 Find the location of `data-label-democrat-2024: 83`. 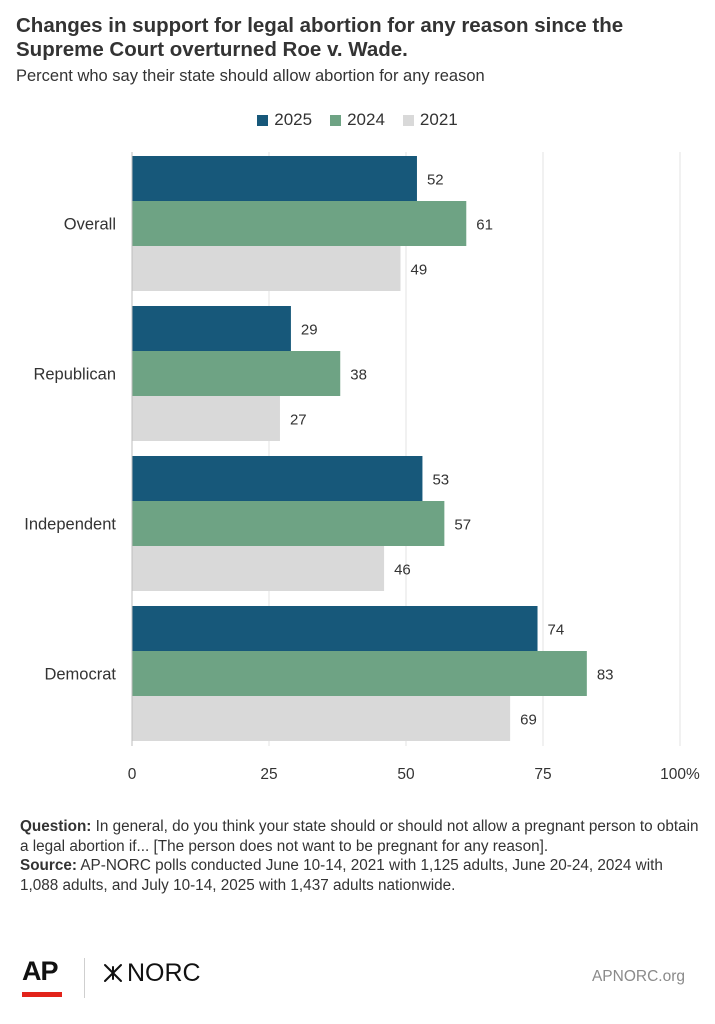

data-label-democrat-2024: 83 is located at coordinates (605, 675).